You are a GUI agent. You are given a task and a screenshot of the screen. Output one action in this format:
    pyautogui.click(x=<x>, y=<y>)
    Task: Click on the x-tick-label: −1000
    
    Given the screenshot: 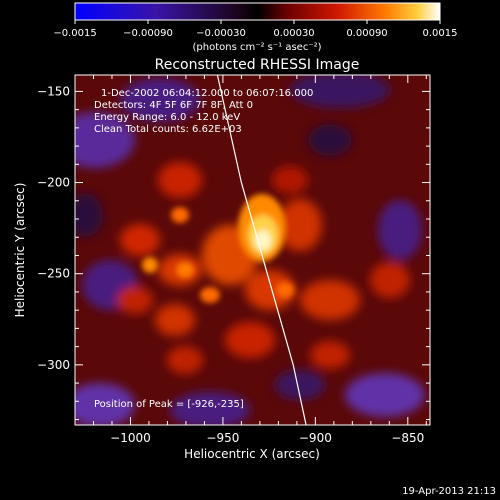 What is the action you would take?
    pyautogui.click(x=130, y=438)
    